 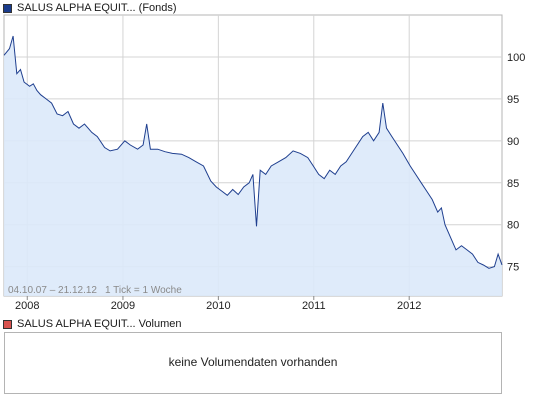 What do you see at coordinates (99, 324) in the screenshot?
I see `volume-legend-label: SALUS ALPHA EQUIT... Volumen` at bounding box center [99, 324].